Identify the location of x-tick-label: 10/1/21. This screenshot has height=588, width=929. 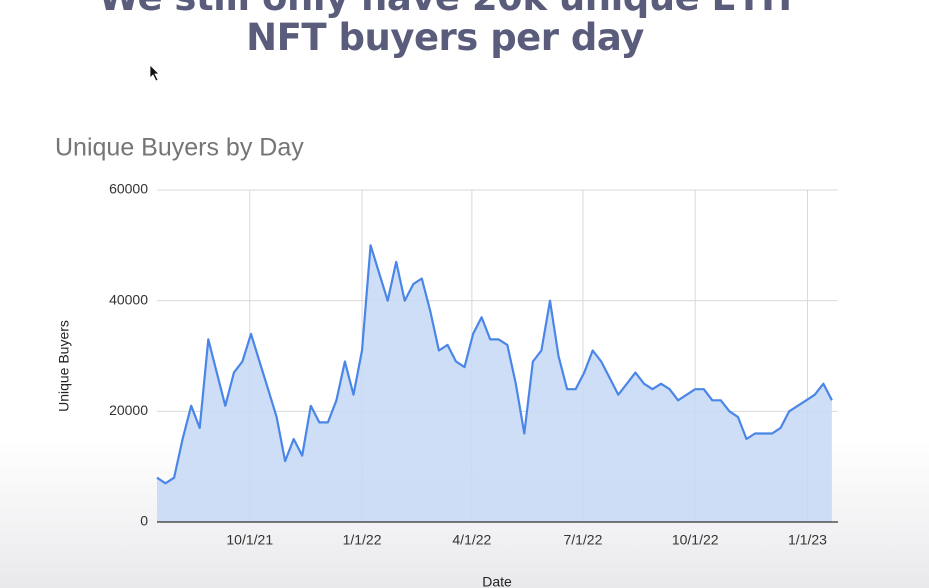
(249, 540).